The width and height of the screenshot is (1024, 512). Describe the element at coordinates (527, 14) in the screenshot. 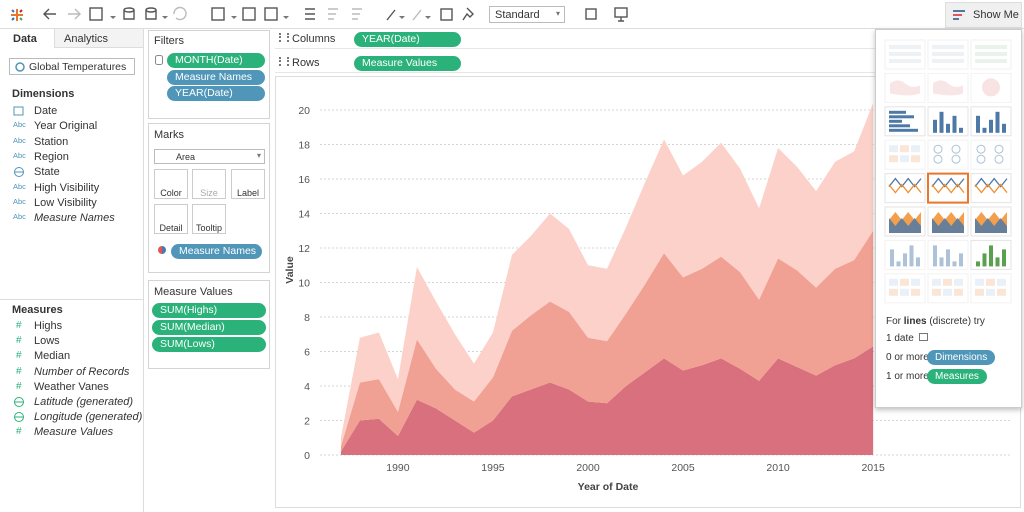

I see `view-size-dropdown: Standard ▾` at that location.